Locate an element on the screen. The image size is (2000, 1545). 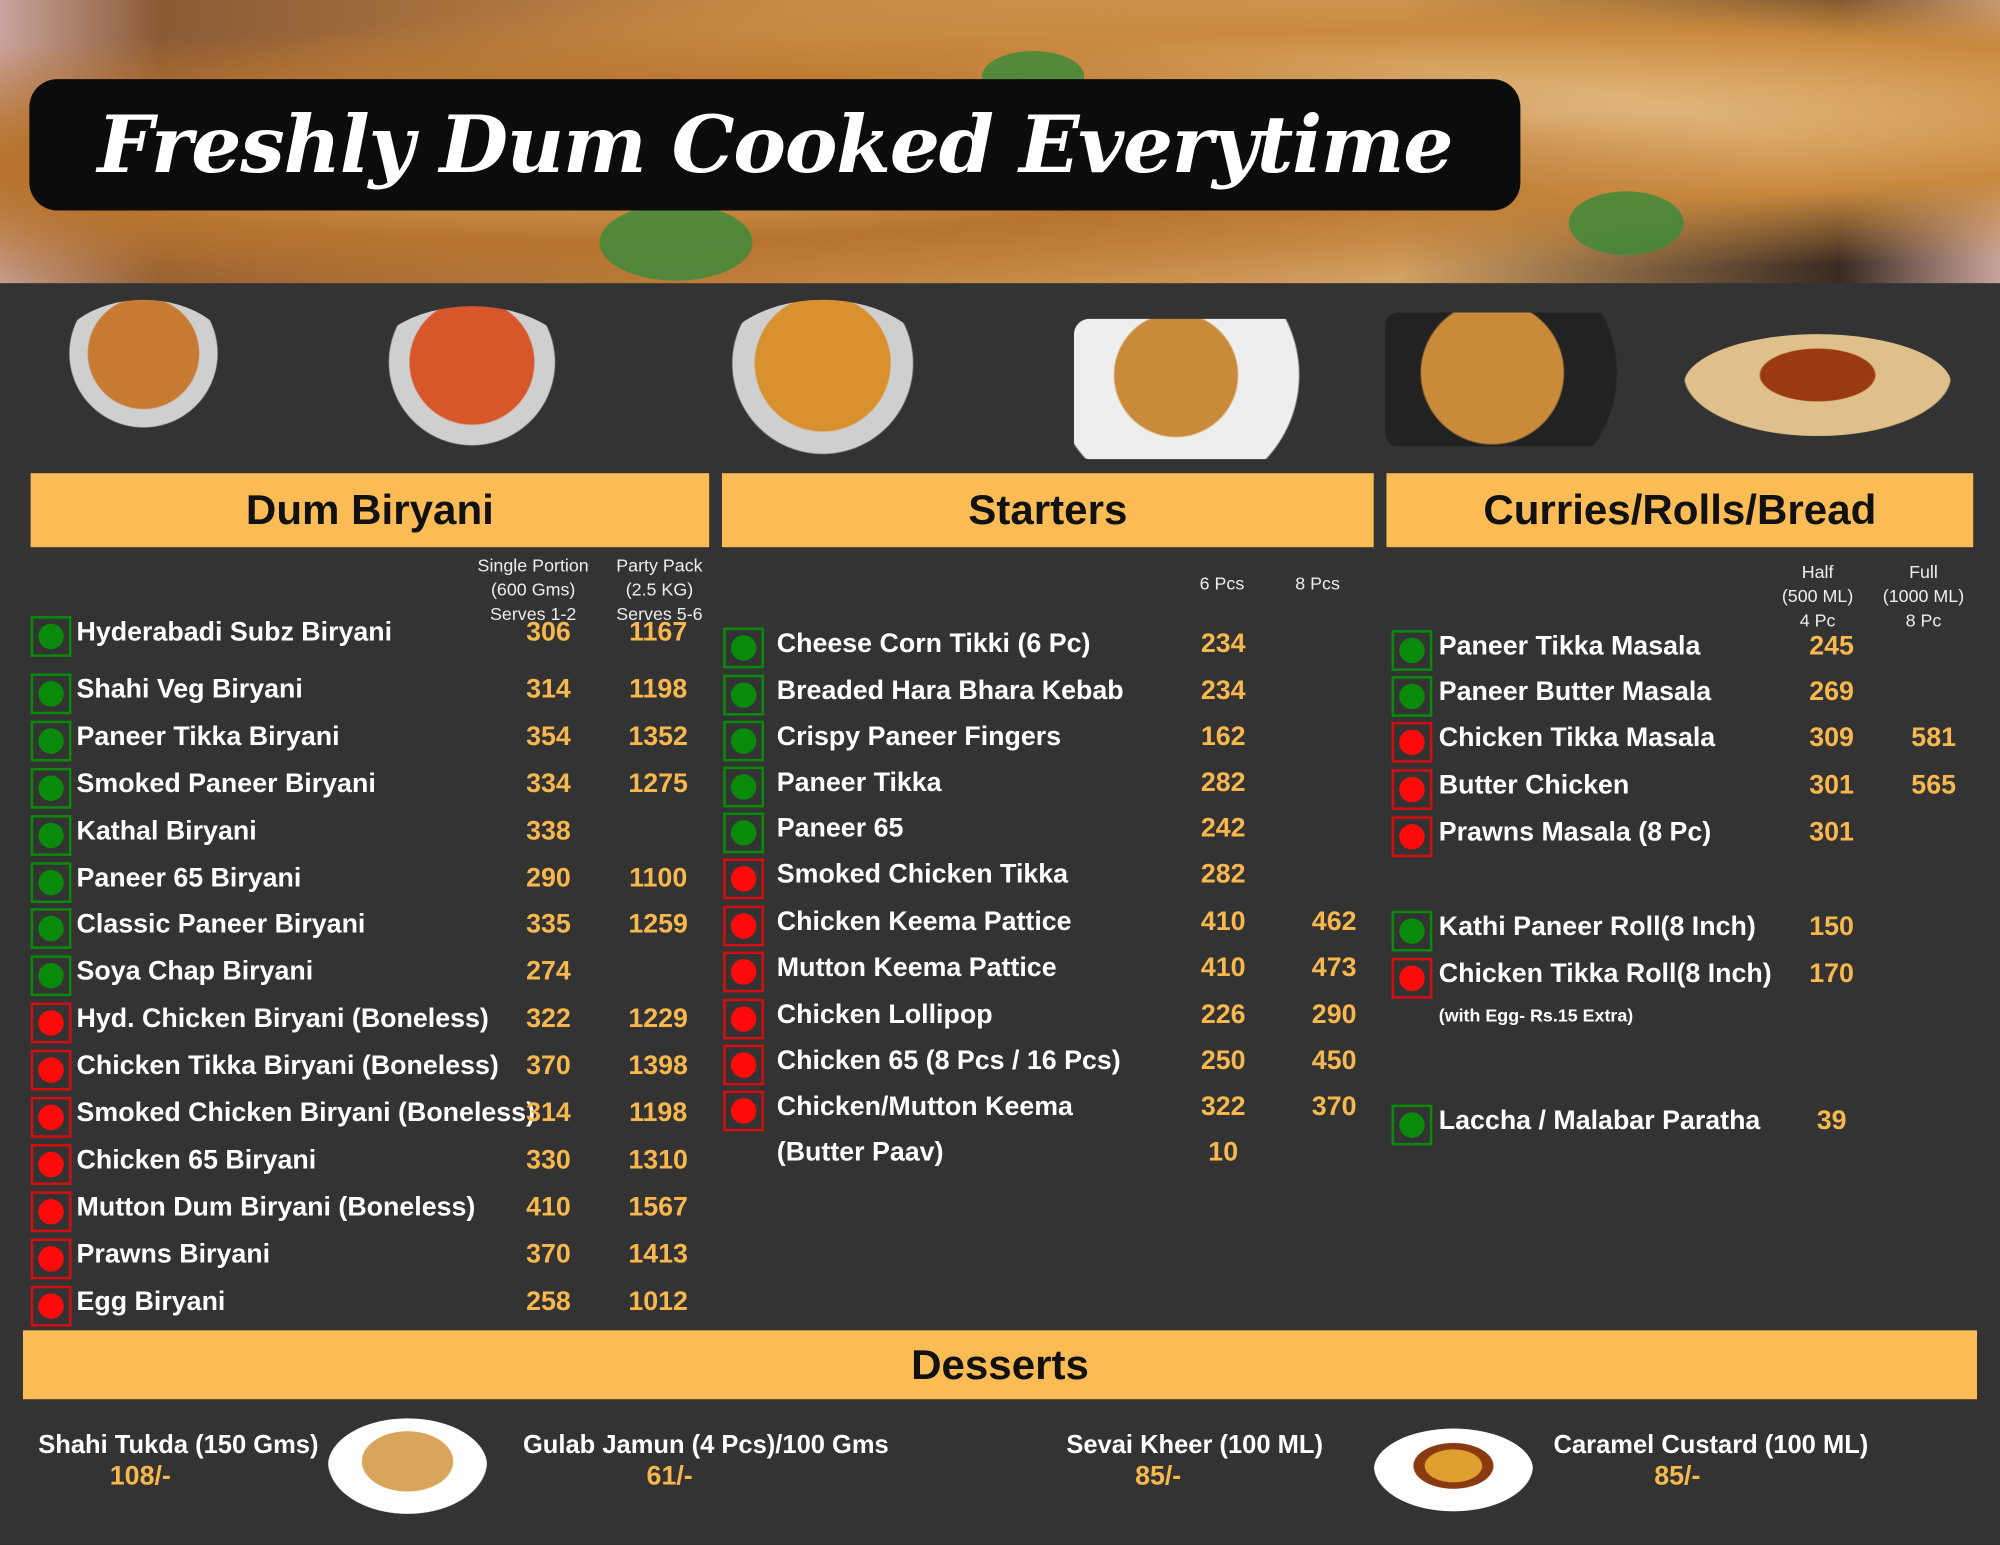
menu-item-name: Hyderabadi Subz Biryani is located at coordinates (234, 632).